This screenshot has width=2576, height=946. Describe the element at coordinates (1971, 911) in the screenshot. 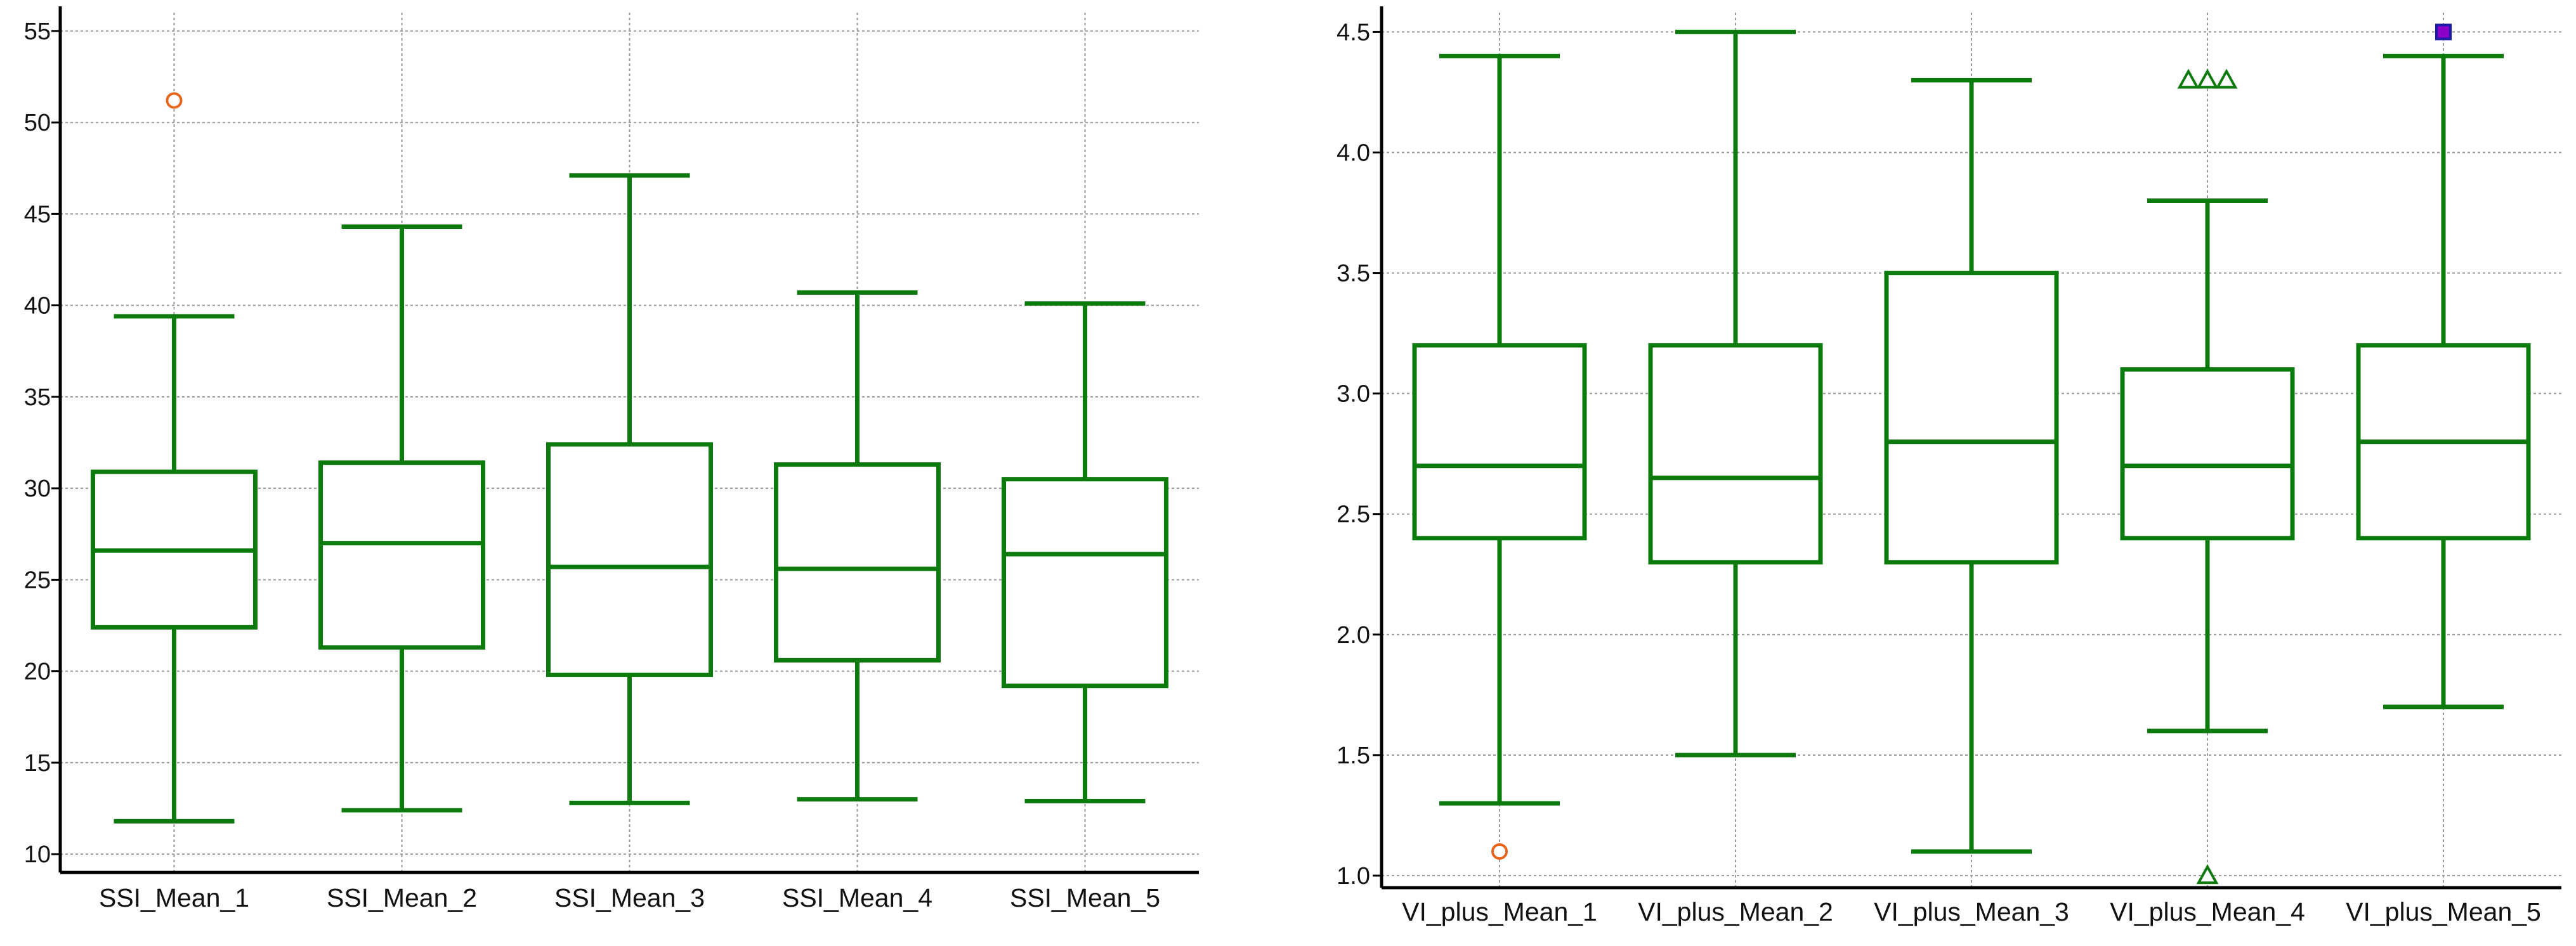

I see `x-category-label: VI_plus_Mean_3` at that location.